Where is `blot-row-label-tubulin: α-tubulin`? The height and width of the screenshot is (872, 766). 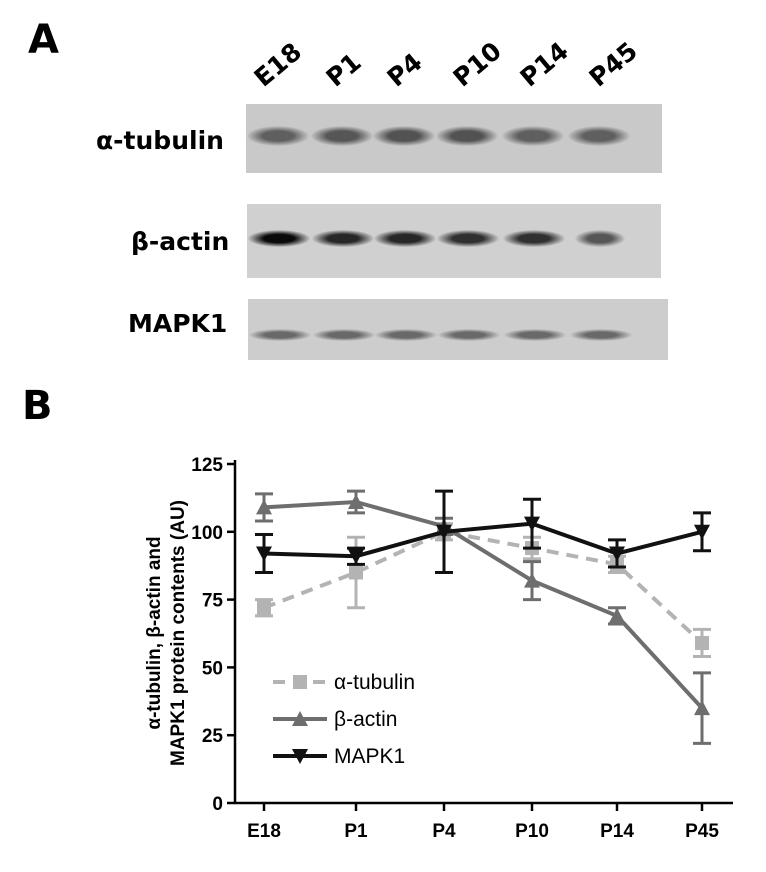
blot-row-label-tubulin: α-tubulin is located at coordinates (160, 140).